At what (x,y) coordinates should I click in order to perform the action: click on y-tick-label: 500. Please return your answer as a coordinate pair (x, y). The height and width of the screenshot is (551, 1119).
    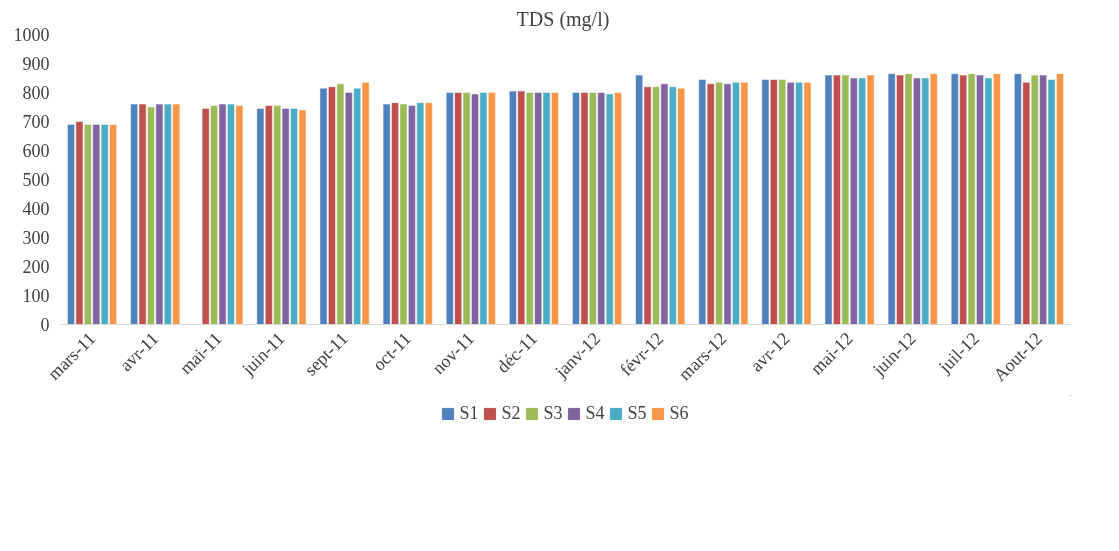
    Looking at the image, I should click on (36, 180).